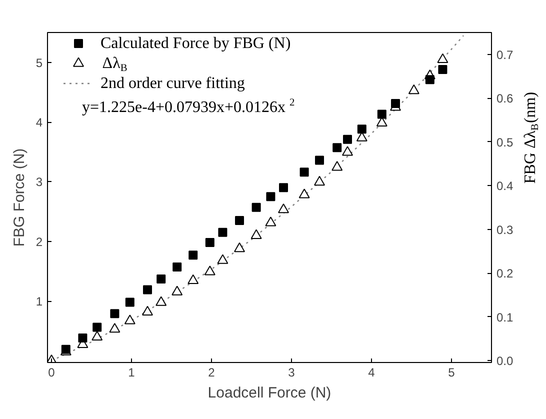  Describe the element at coordinates (531, 138) in the screenshot. I see `y2-axis-title: FBG ΔλB(nm)` at that location.